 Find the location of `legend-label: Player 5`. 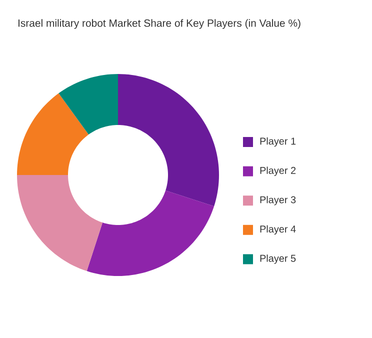

legend-label: Player 5 is located at coordinates (278, 259).